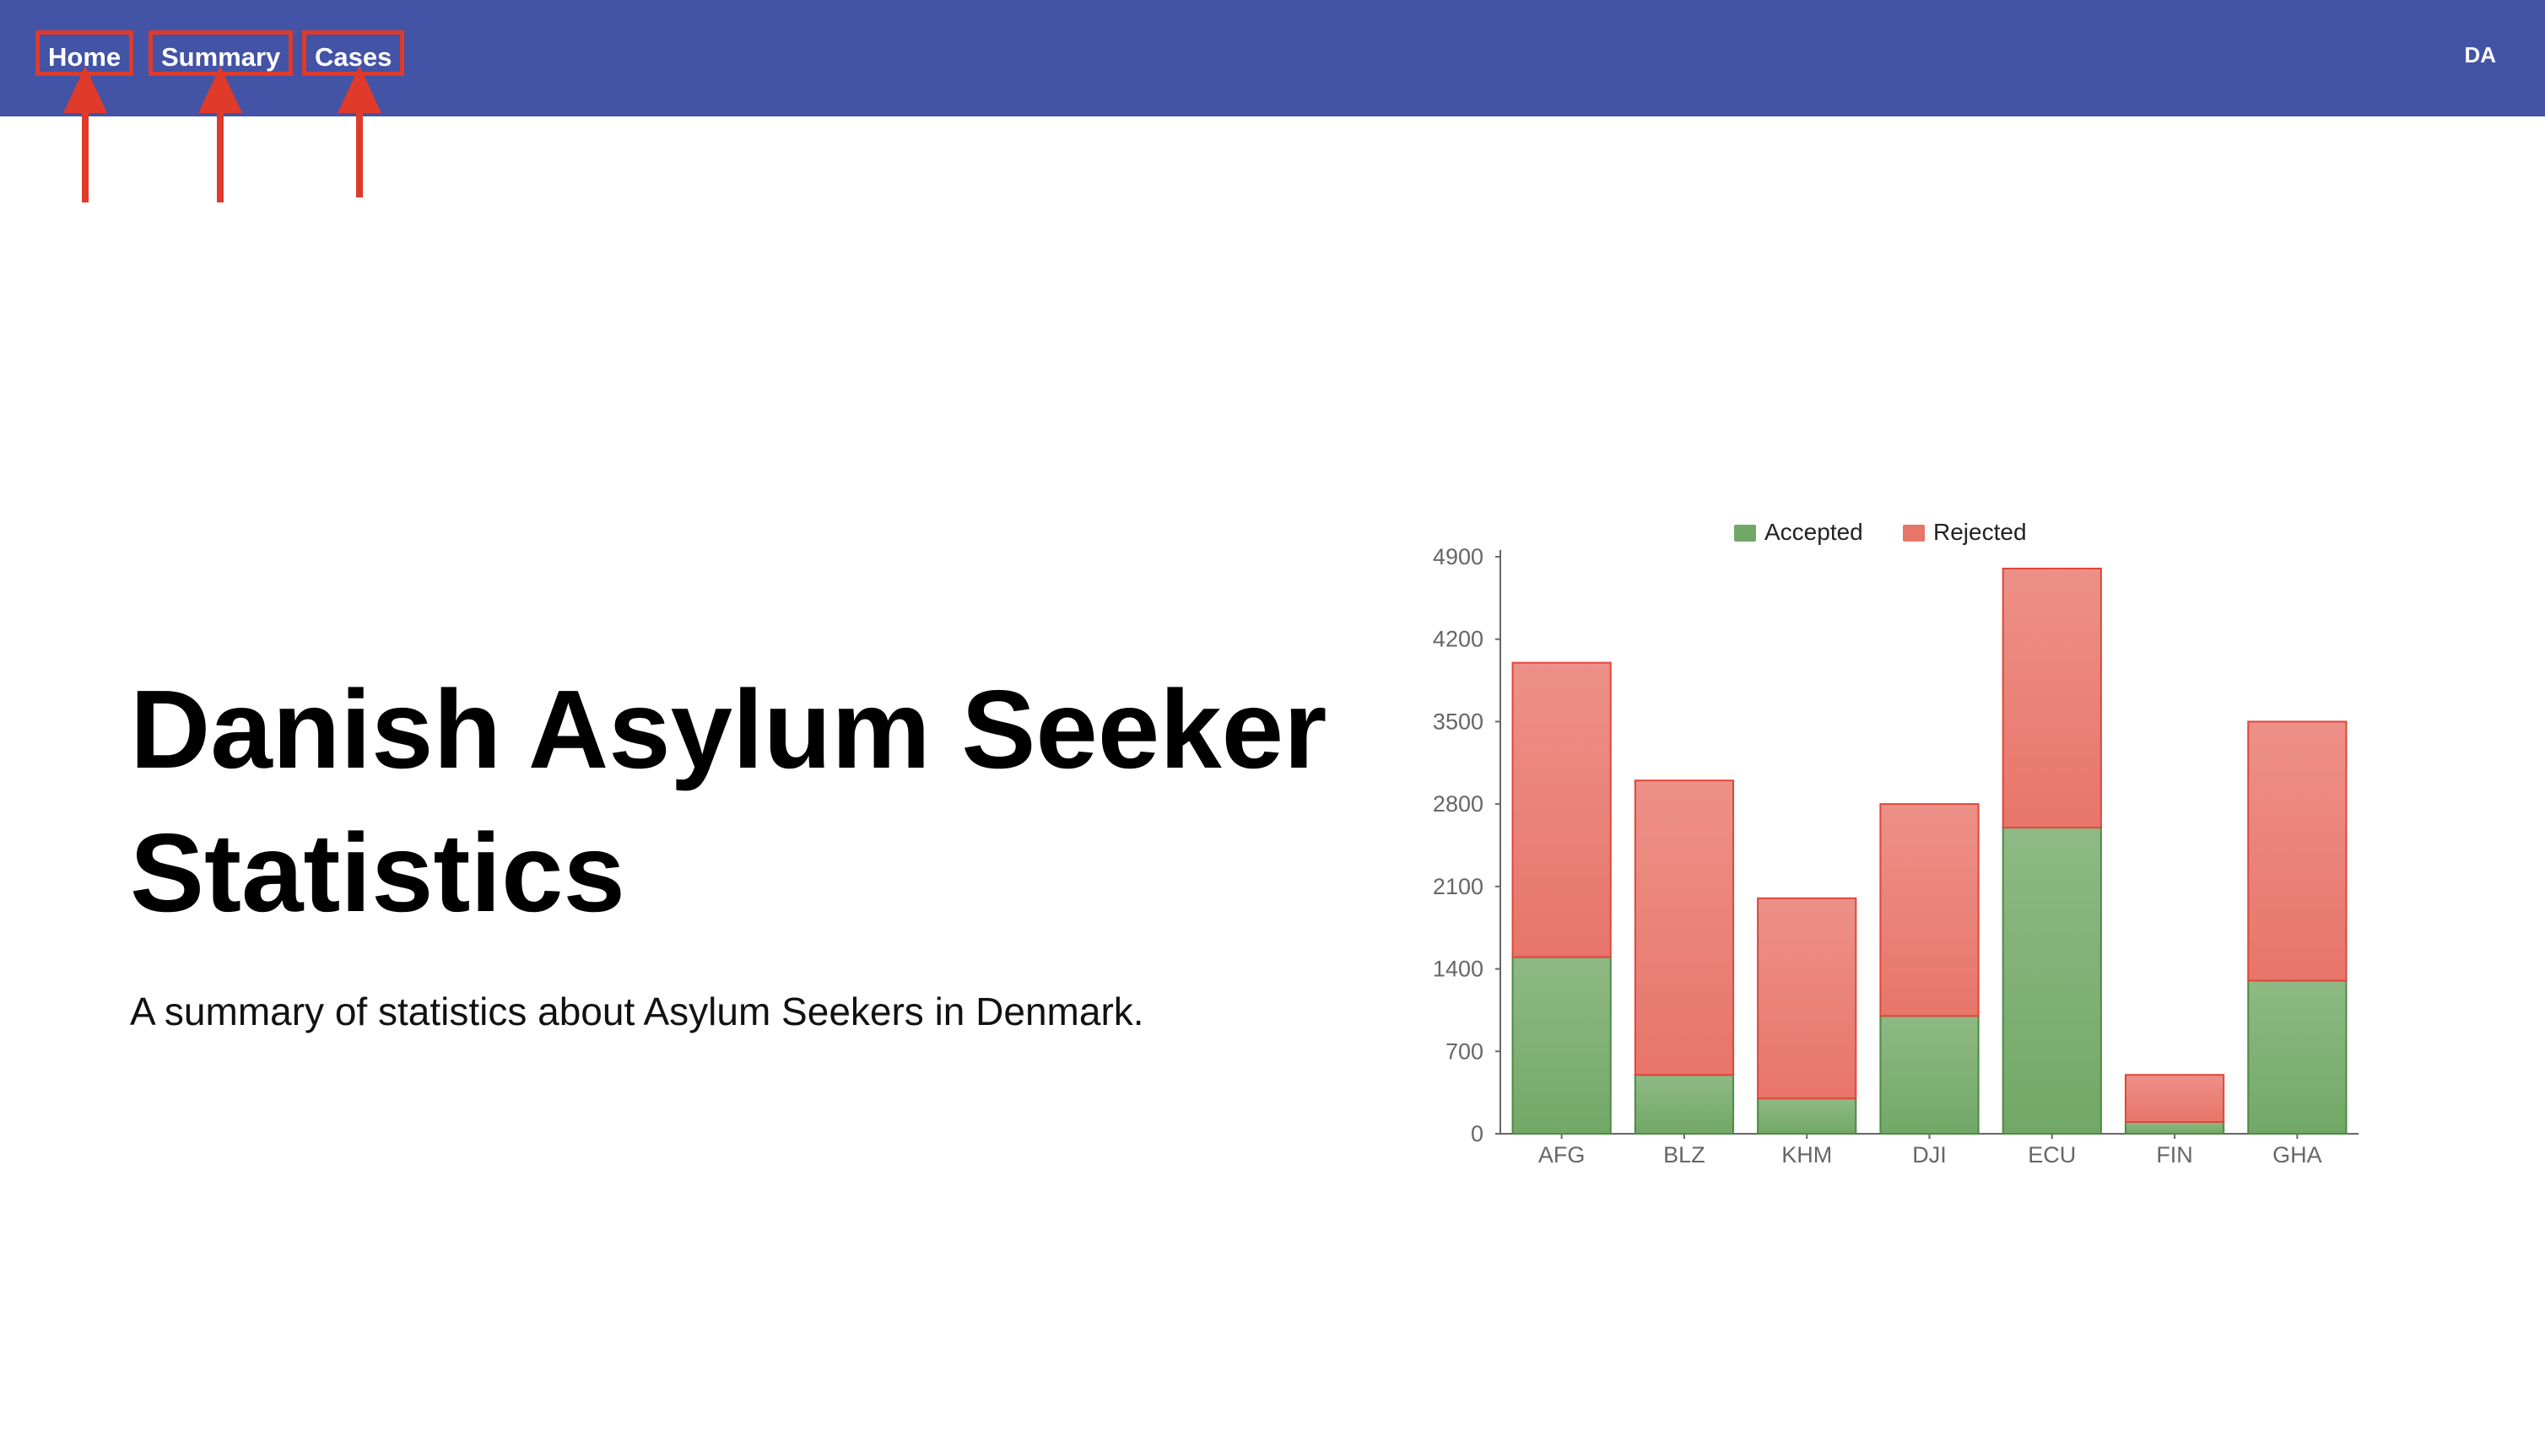 This screenshot has height=1456, width=2545. What do you see at coordinates (1562, 1045) in the screenshot?
I see `bar-accepted-afg` at bounding box center [1562, 1045].